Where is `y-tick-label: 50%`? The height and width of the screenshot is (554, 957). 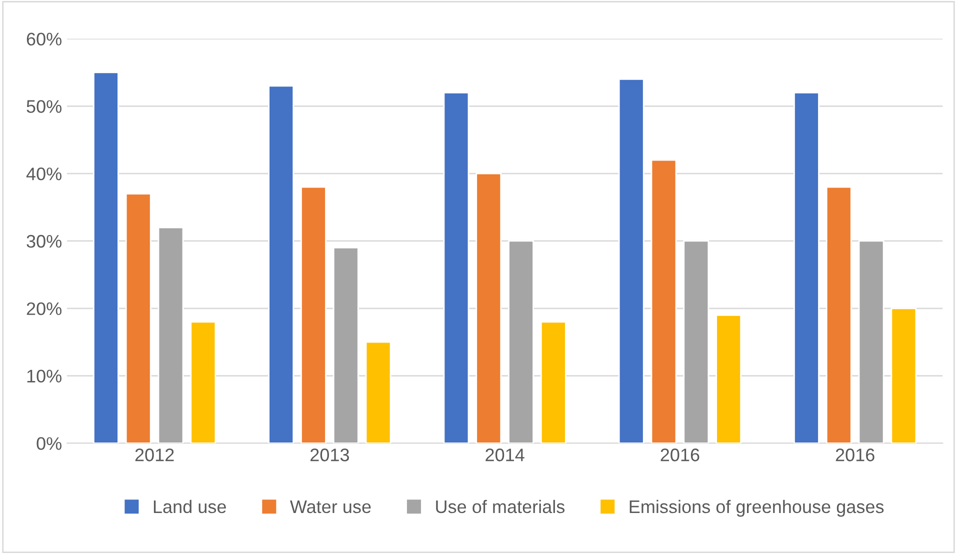 y-tick-label: 50% is located at coordinates (44, 106).